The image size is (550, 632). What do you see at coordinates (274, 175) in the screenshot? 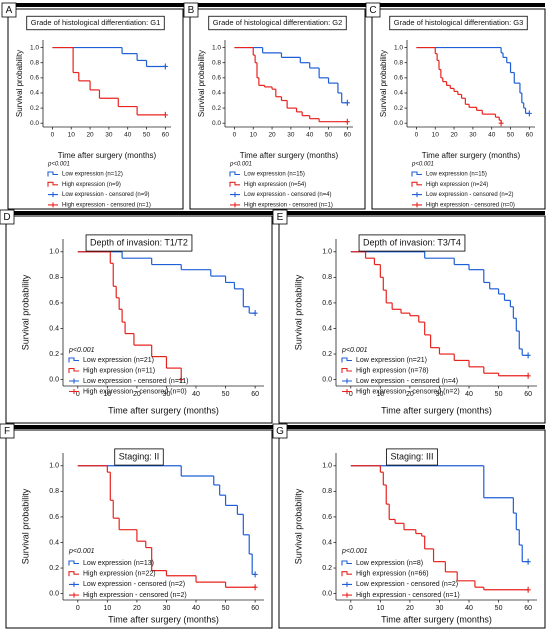
I see `legend-label: Low expression (n=15)` at bounding box center [274, 175].